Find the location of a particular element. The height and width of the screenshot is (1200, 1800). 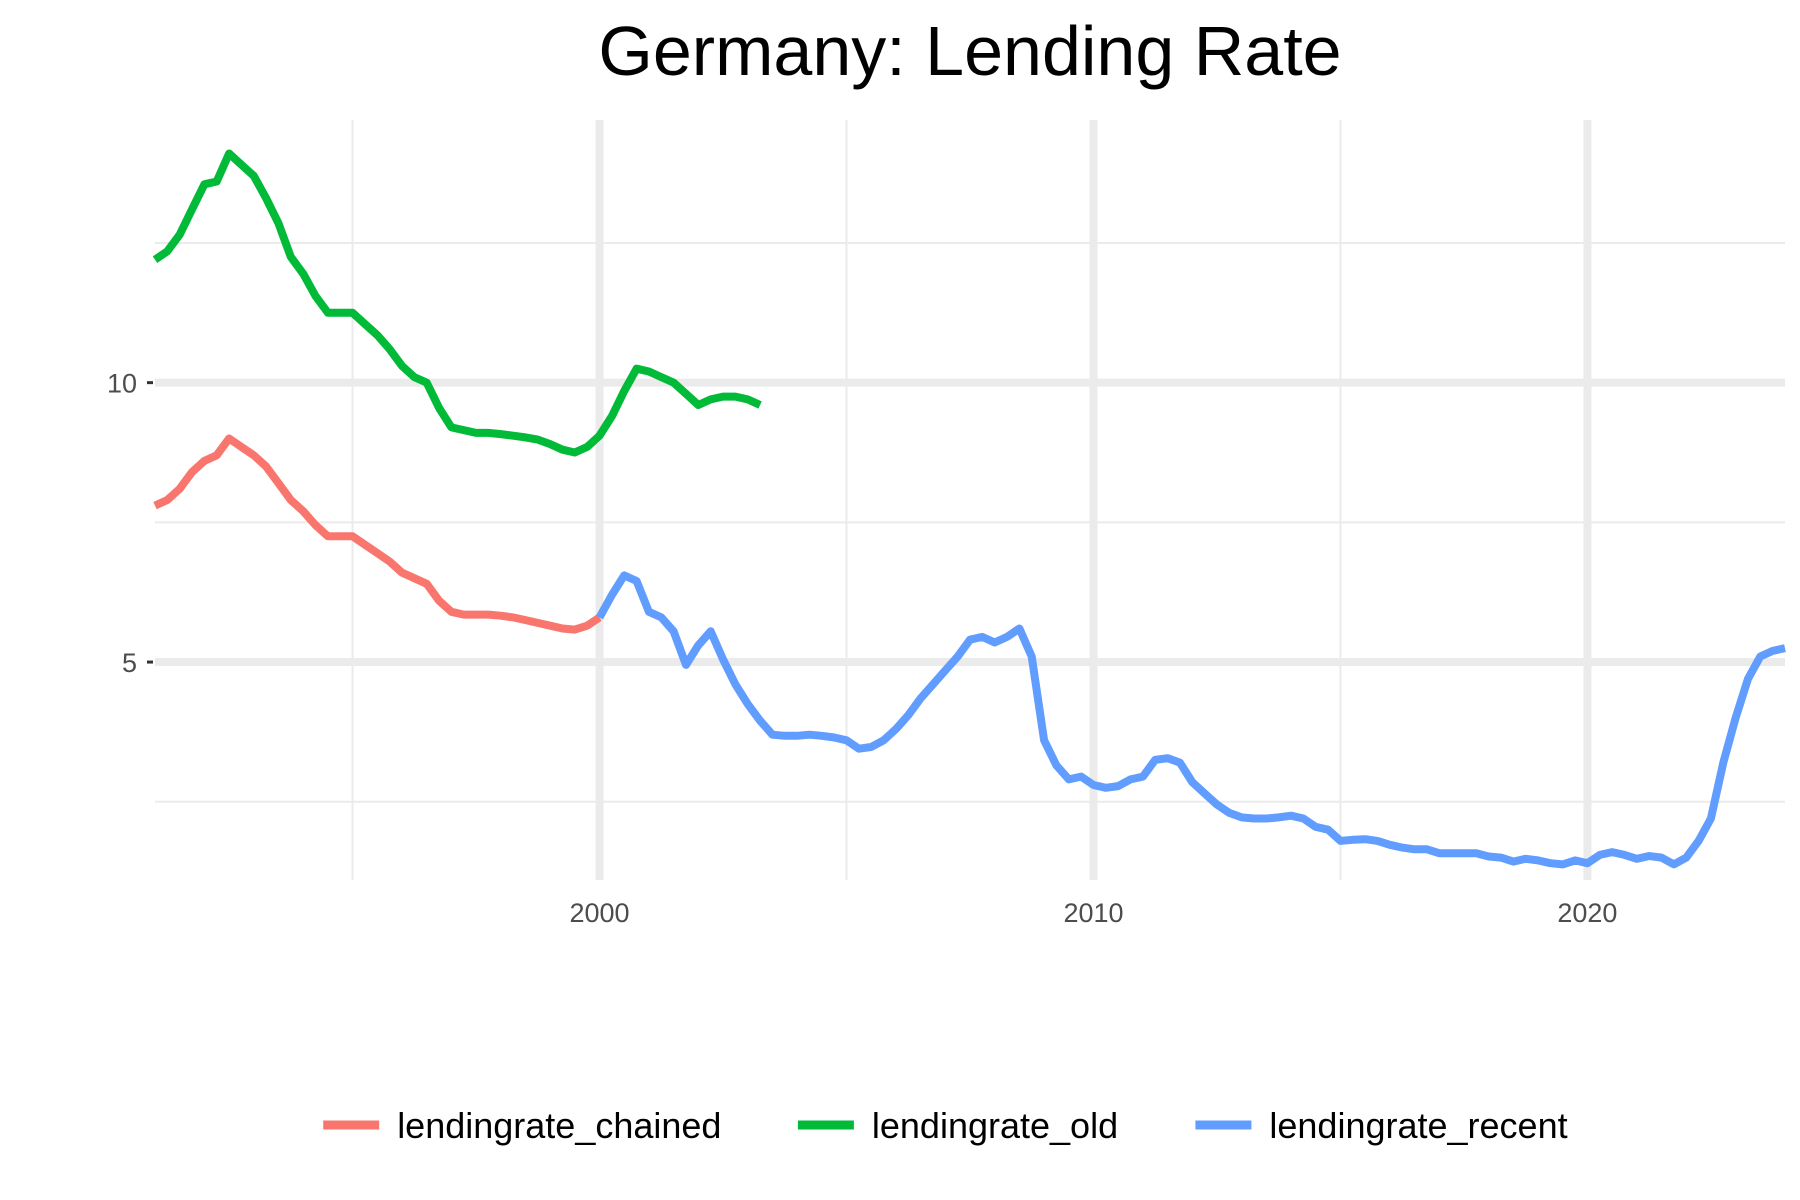

x-tick-label: 2020 is located at coordinates (1587, 913).